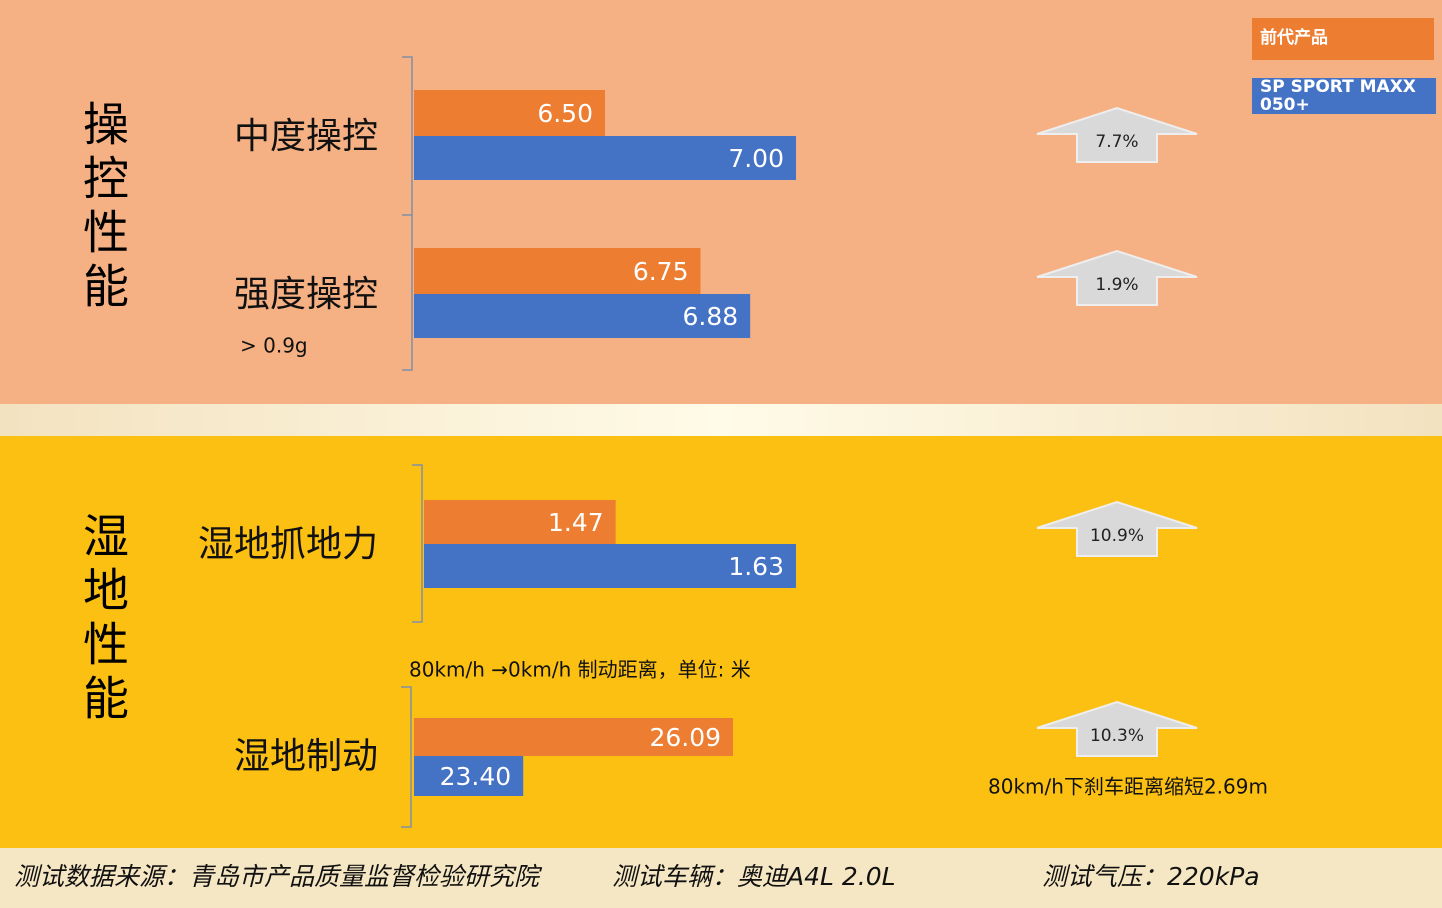 The width and height of the screenshot is (1442, 908). What do you see at coordinates (756, 158) in the screenshot?
I see `value-label: 7.00` at bounding box center [756, 158].